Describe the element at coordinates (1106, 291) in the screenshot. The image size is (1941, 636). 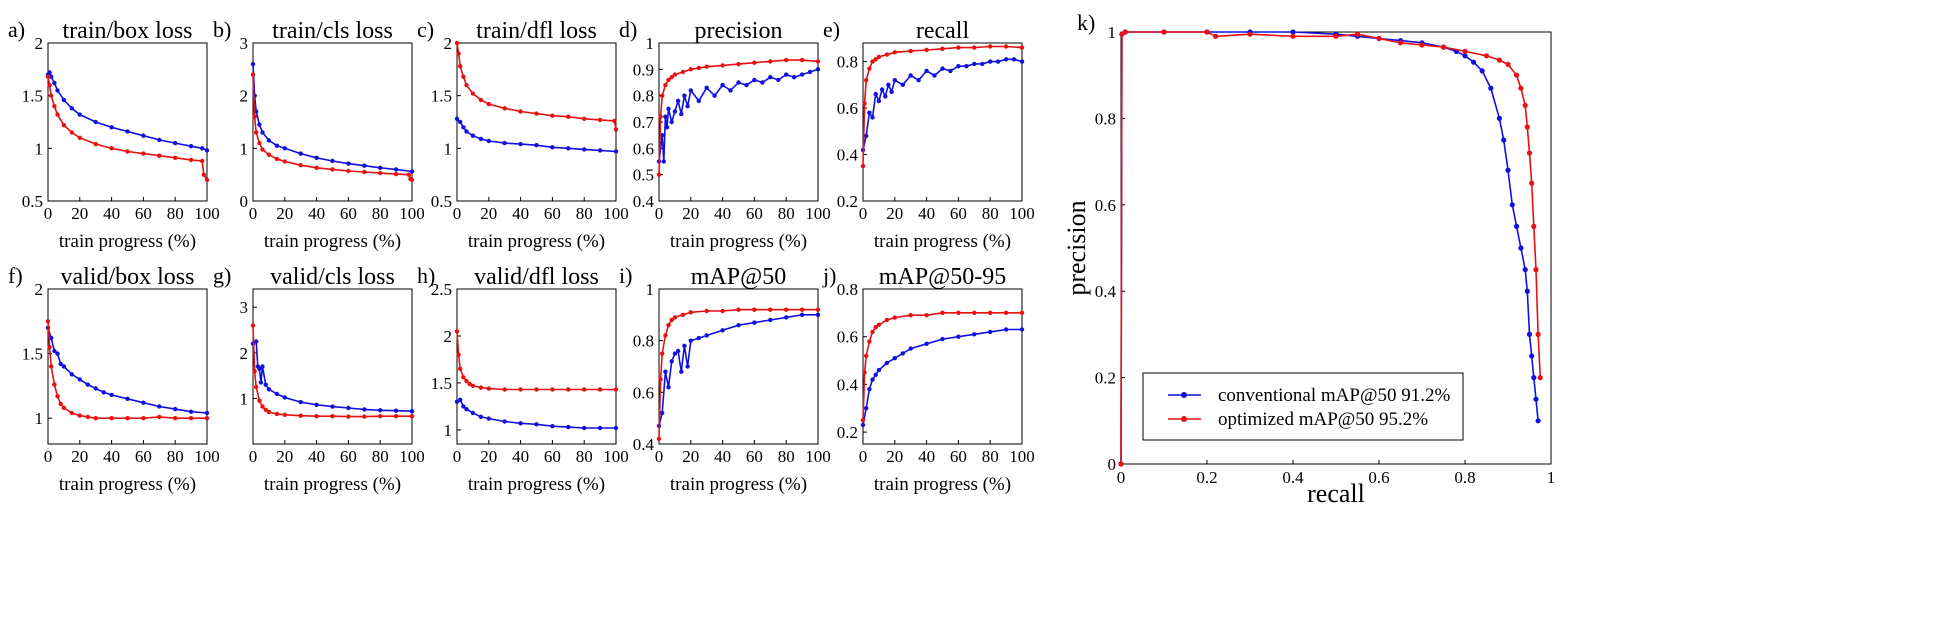
I see `y-tick-label: 0.4` at that location.